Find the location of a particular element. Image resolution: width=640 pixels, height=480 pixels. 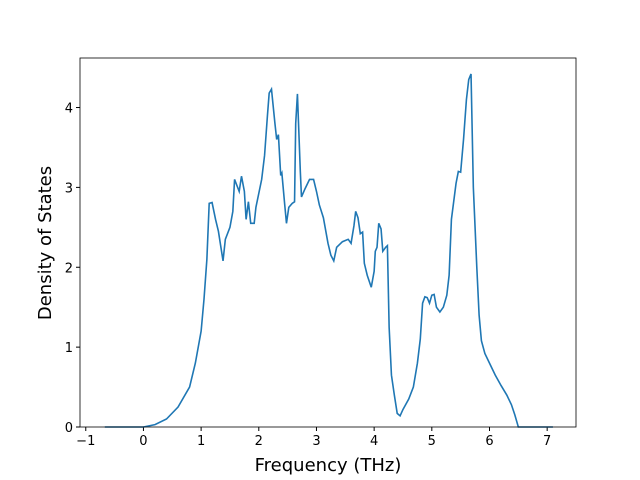

x-tick-label: −1 is located at coordinates (85, 441).